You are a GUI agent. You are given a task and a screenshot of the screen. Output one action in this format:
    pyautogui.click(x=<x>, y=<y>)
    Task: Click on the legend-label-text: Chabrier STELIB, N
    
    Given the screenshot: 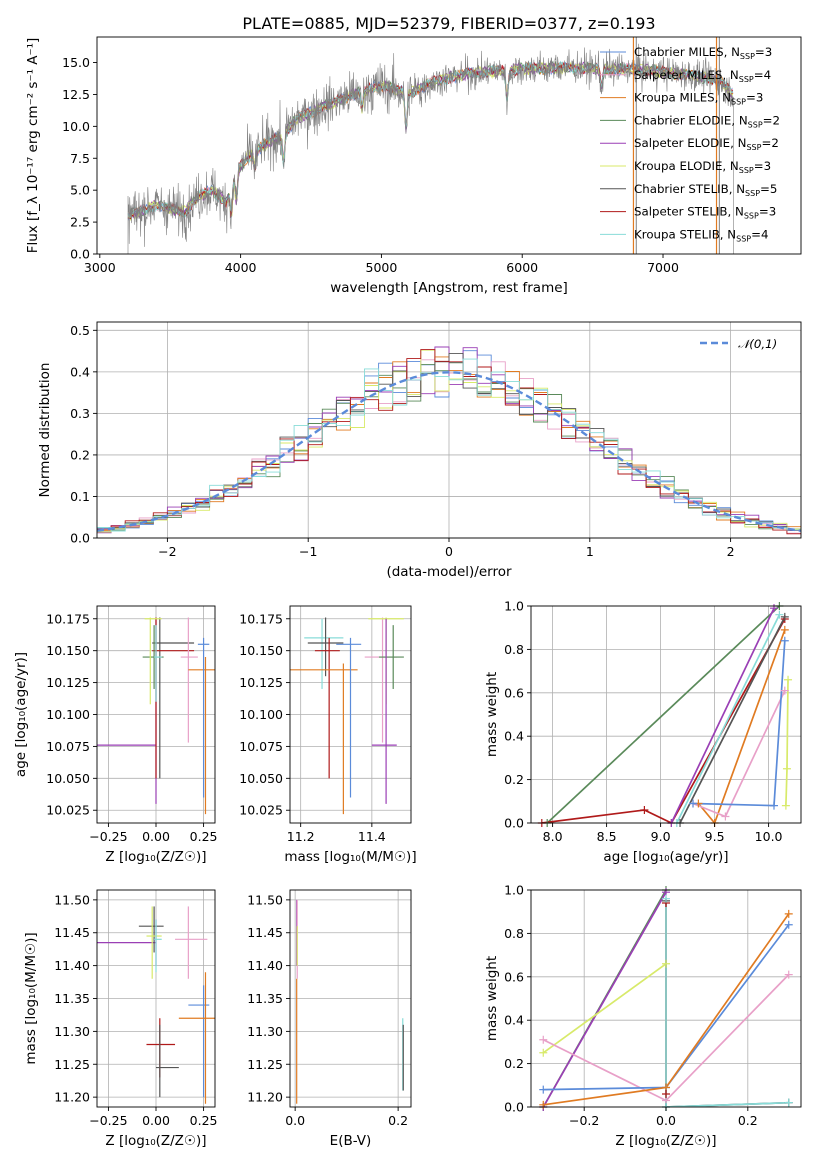 What is the action you would take?
    pyautogui.click(x=689, y=189)
    